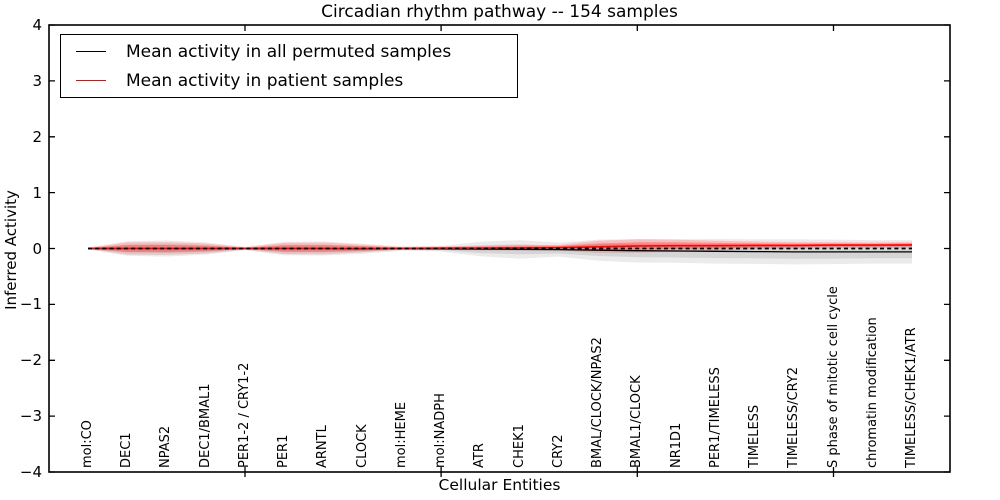 This screenshot has height=500, width=1000. What do you see at coordinates (676, 445) in the screenshot?
I see `x-category-label: NR1D1` at bounding box center [676, 445].